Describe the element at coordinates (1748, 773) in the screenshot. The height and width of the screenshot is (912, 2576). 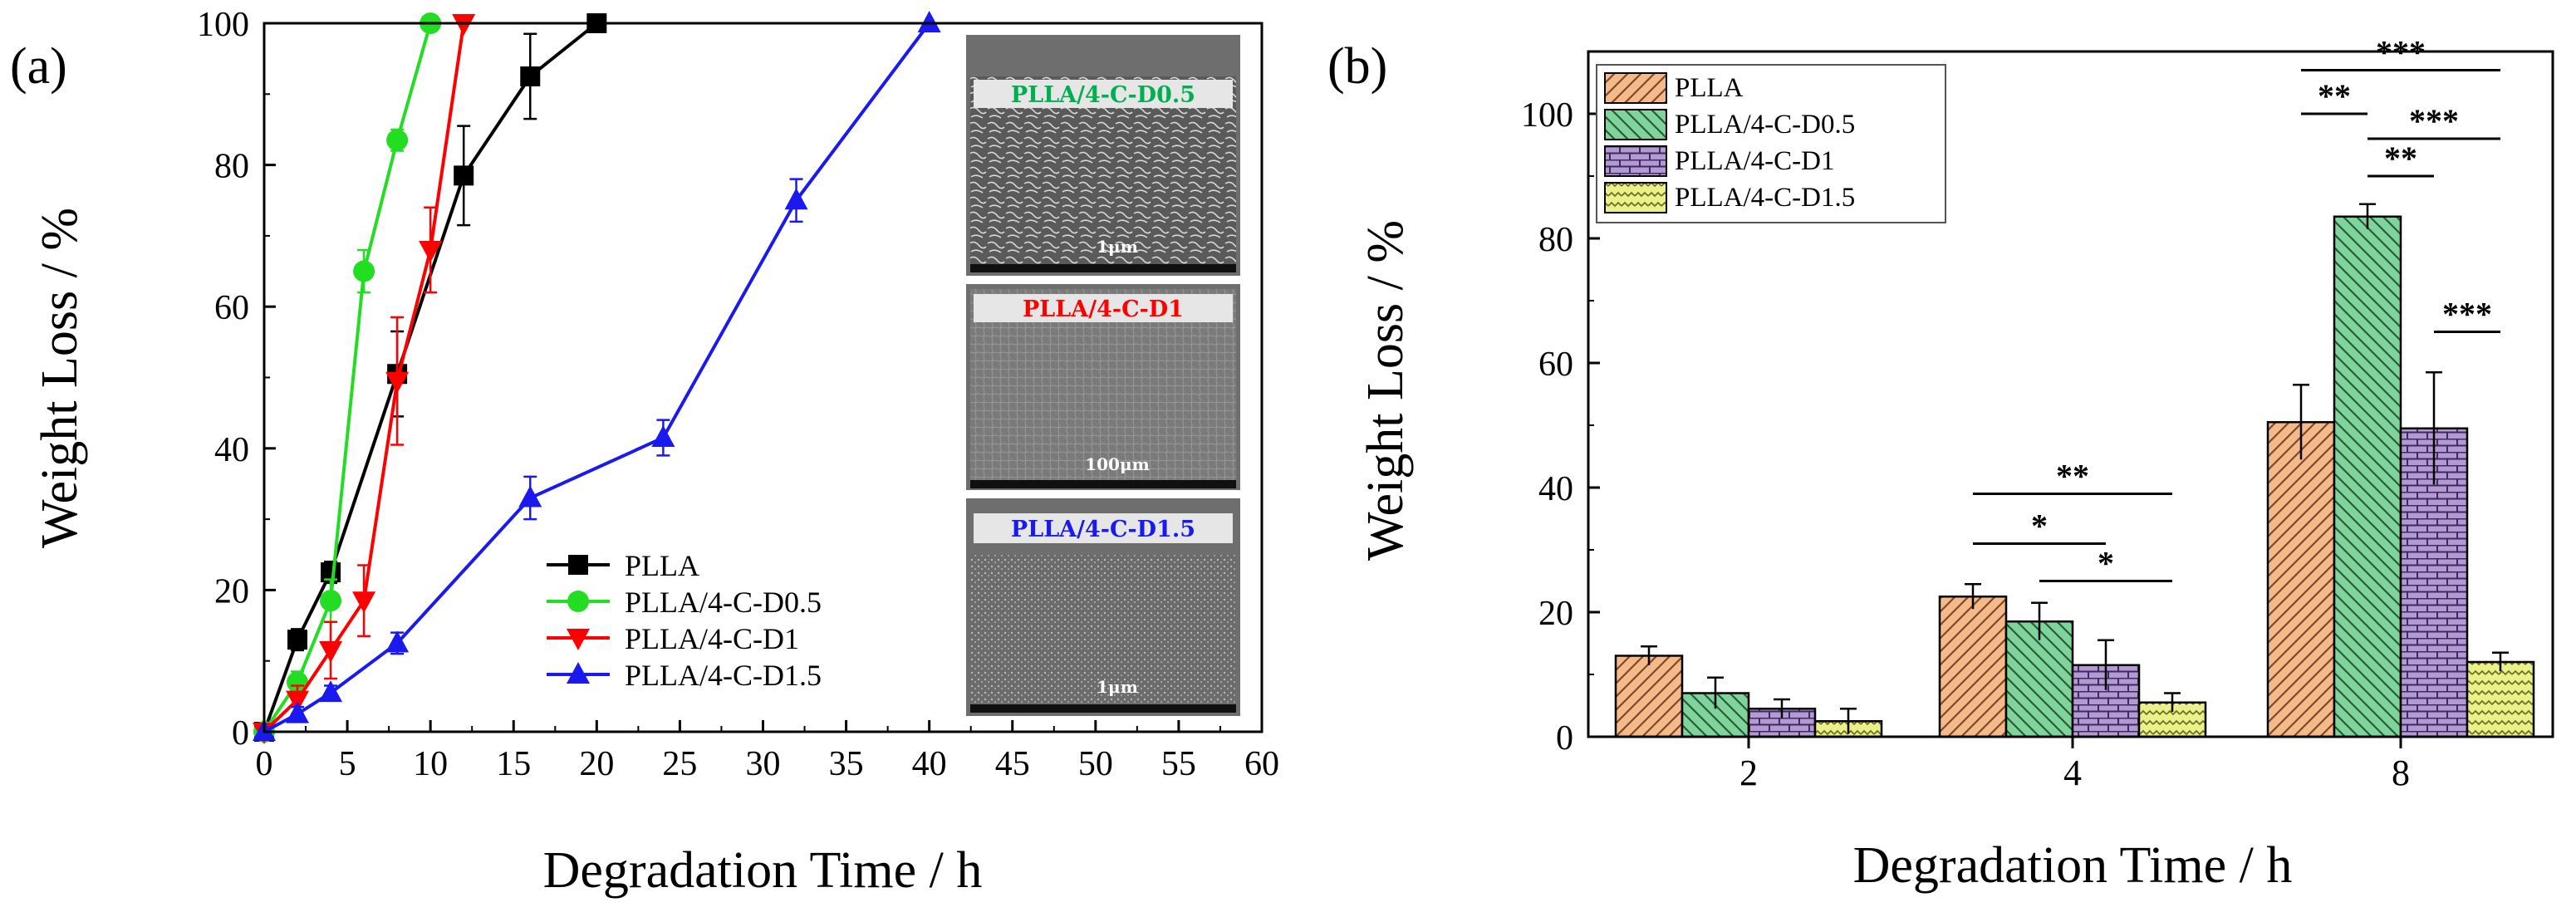
I see `x-tick-label: 2` at that location.